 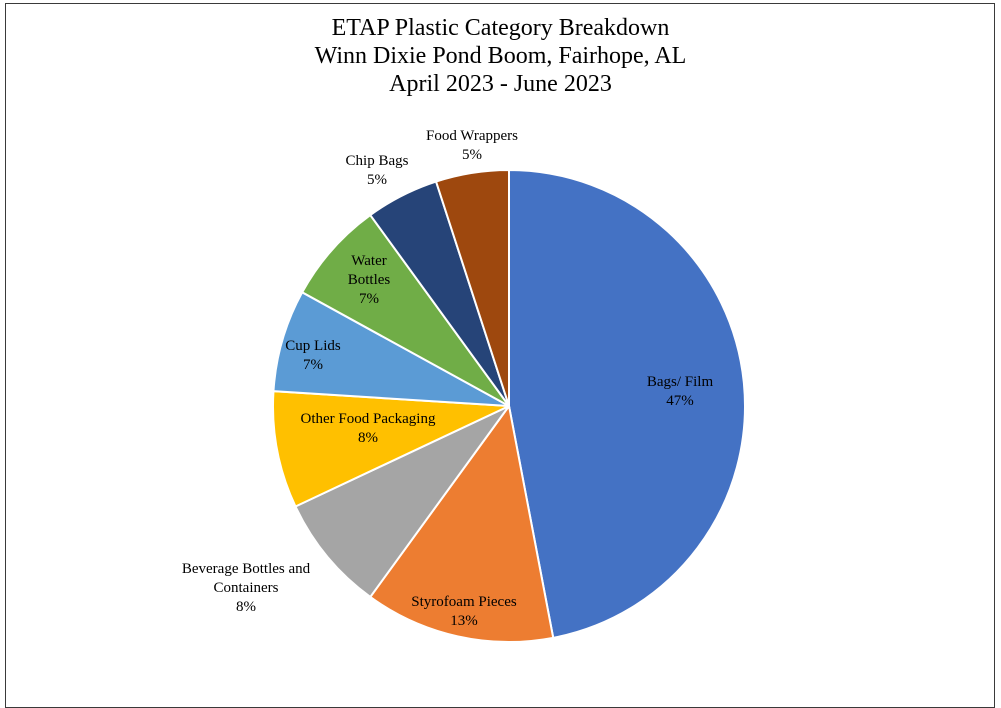 I want to click on slice-name-beverage-bottles-and-containers: Beverage Bottles and, so click(x=246, y=569).